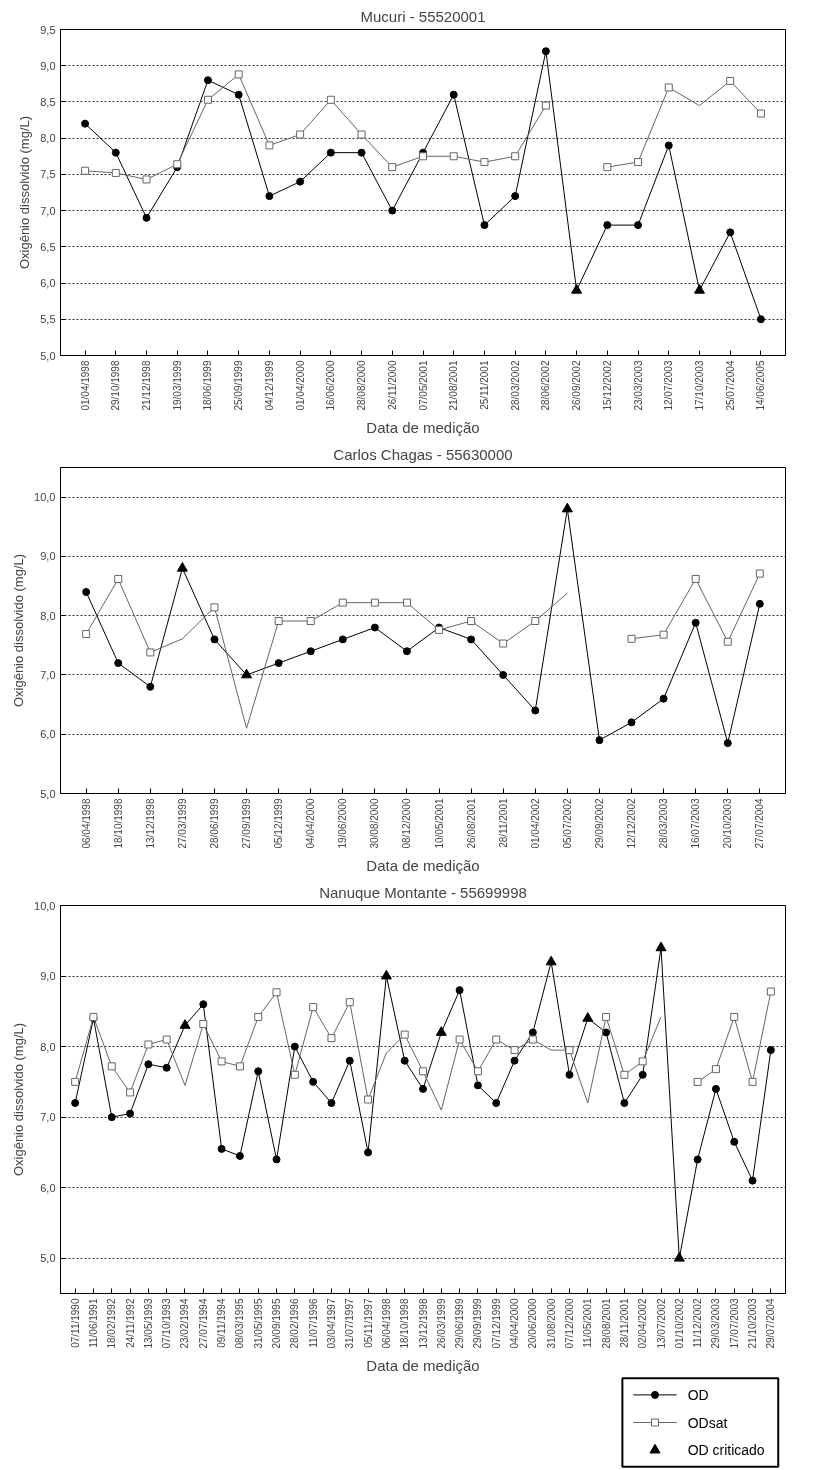  I want to click on x-tick-label: 26/09/2002, so click(577, 385).